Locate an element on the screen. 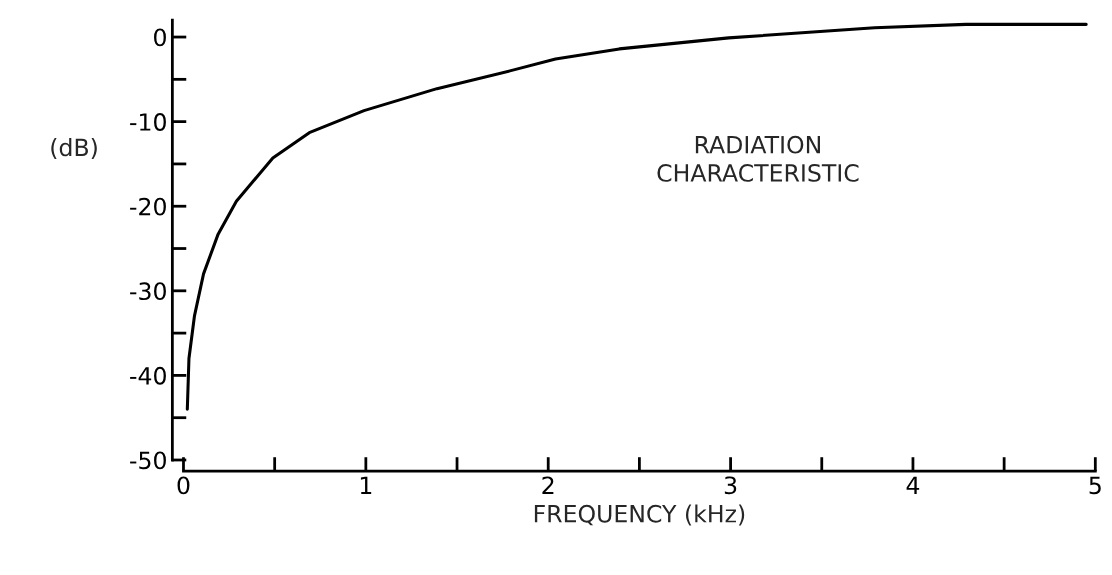 Image resolution: width=1112 pixels, height=575 pixels. x-tick-label: 2 is located at coordinates (548, 485).